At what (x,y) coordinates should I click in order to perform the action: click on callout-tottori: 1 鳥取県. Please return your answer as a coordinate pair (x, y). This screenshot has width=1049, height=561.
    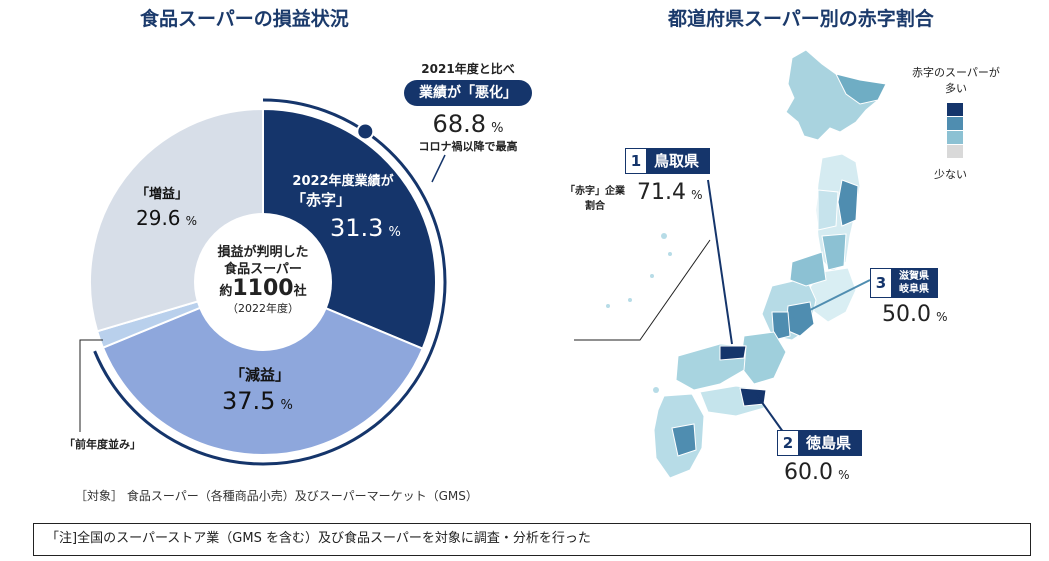
    Looking at the image, I should click on (668, 161).